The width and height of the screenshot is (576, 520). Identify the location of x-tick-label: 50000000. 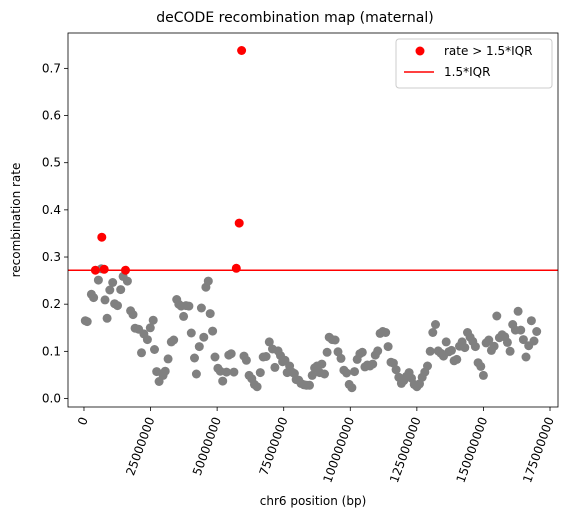
(207, 446).